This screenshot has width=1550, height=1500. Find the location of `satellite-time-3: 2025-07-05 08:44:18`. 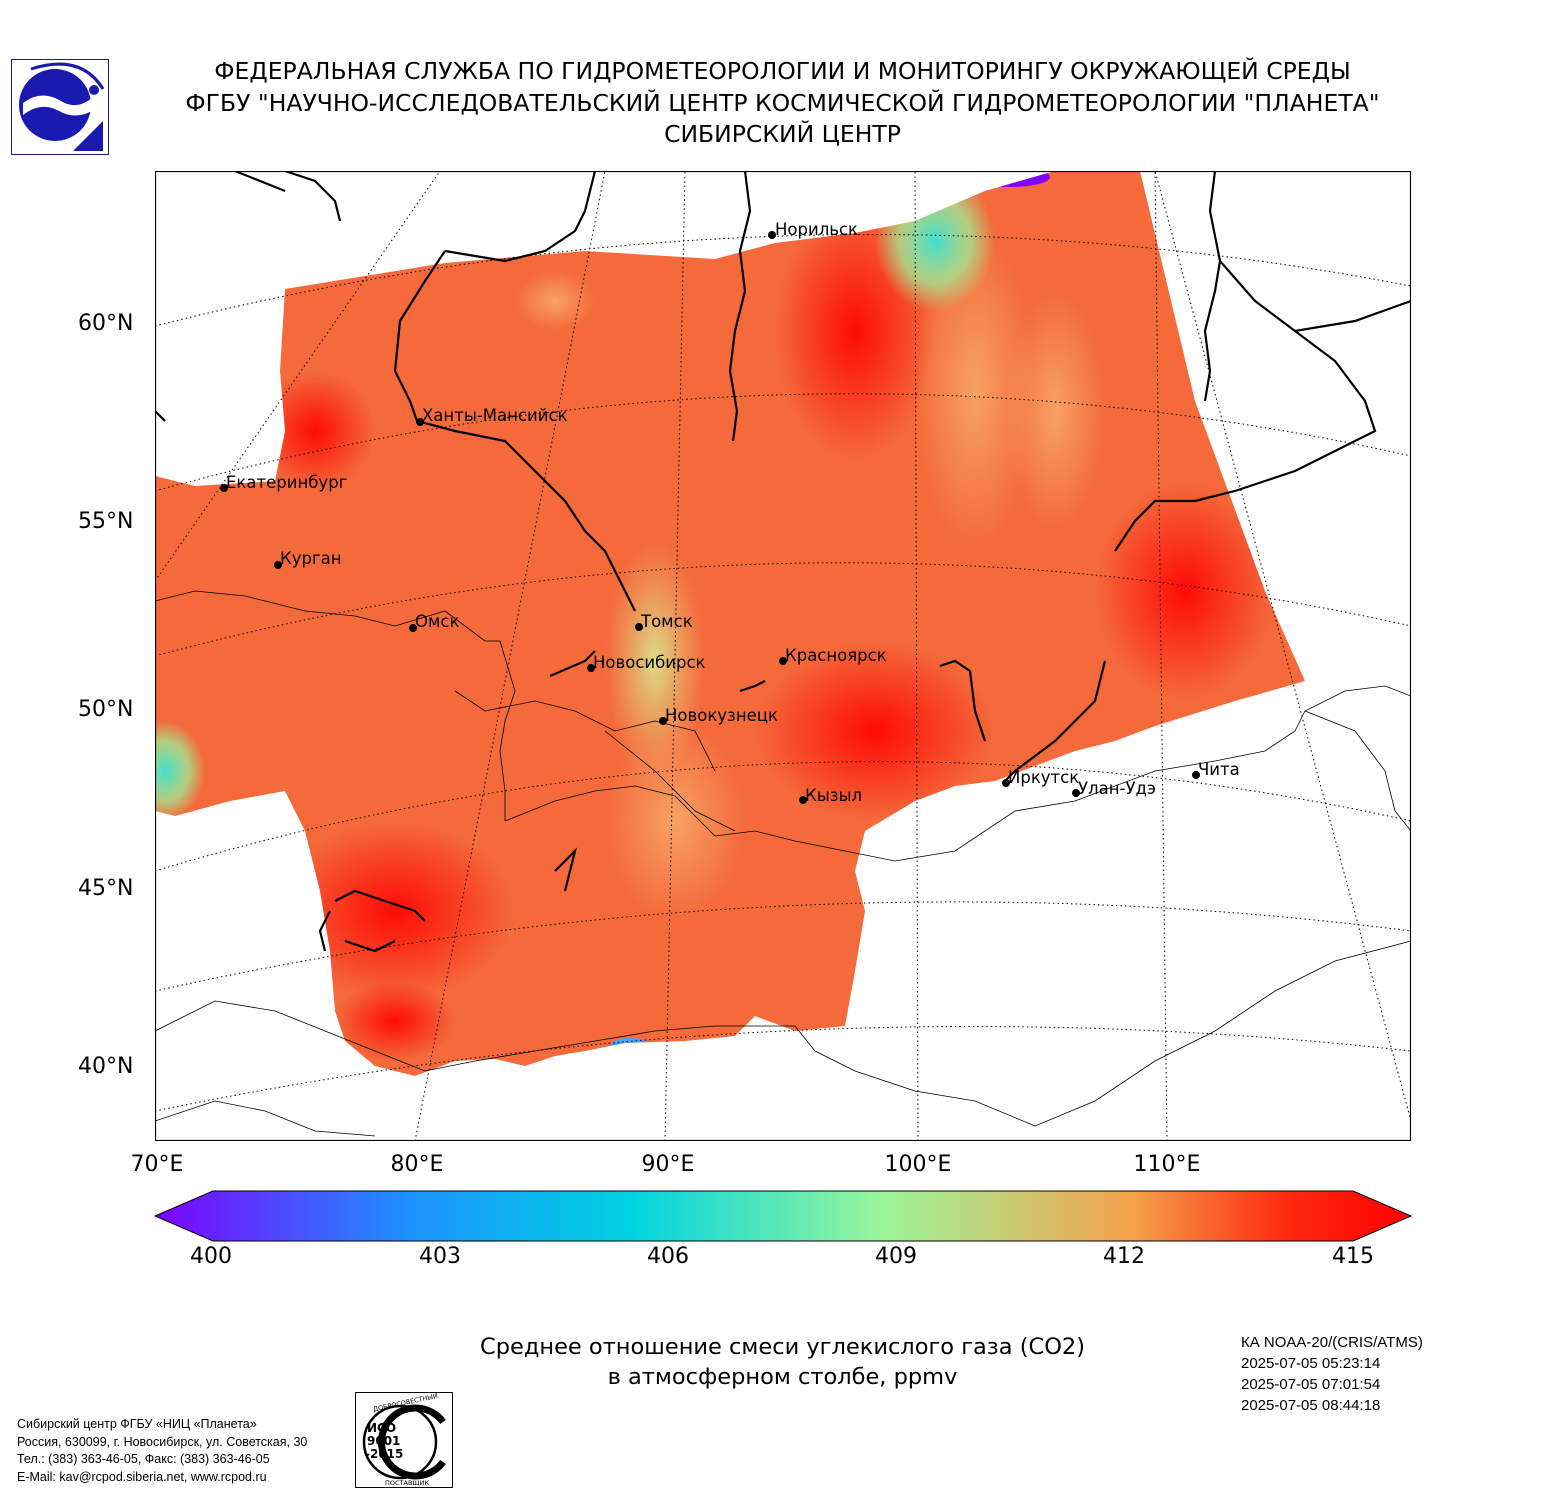

satellite-time-3: 2025-07-05 08:44:18 is located at coordinates (1311, 1405).